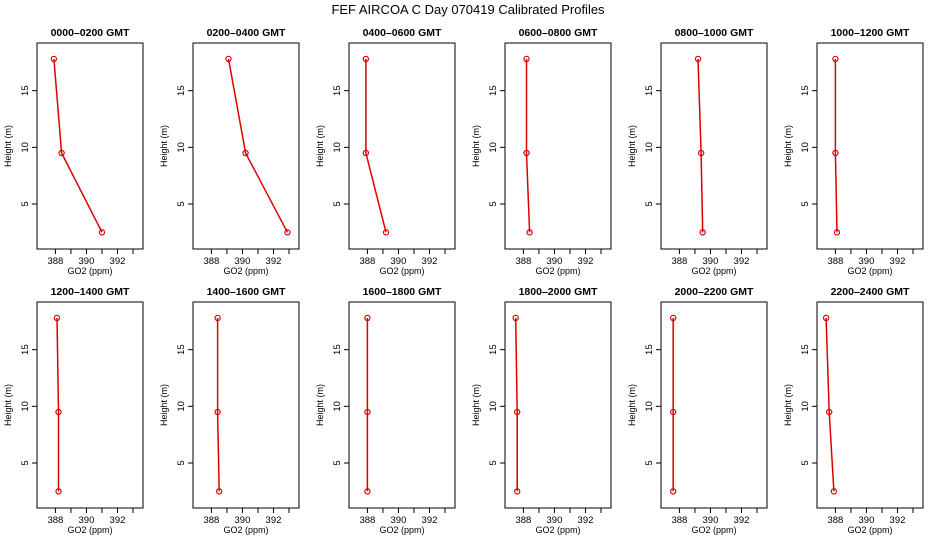 This screenshot has width=936, height=540. I want to click on panel-title: 2000–2200 GMT, so click(714, 292).